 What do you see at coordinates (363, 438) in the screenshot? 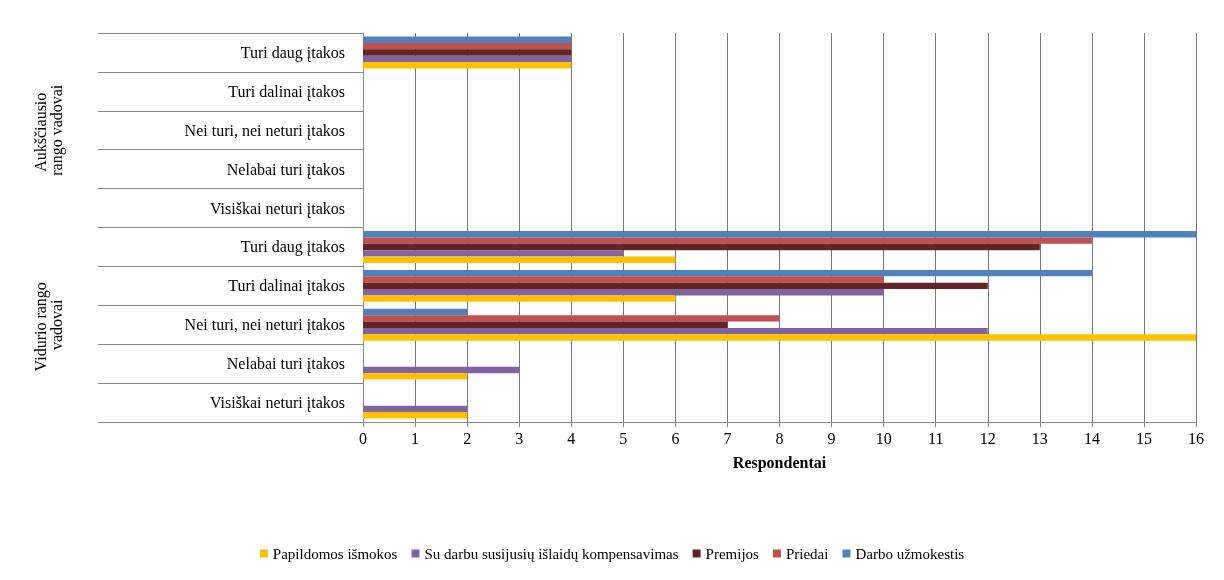
I see `x-tick-label: 0` at bounding box center [363, 438].